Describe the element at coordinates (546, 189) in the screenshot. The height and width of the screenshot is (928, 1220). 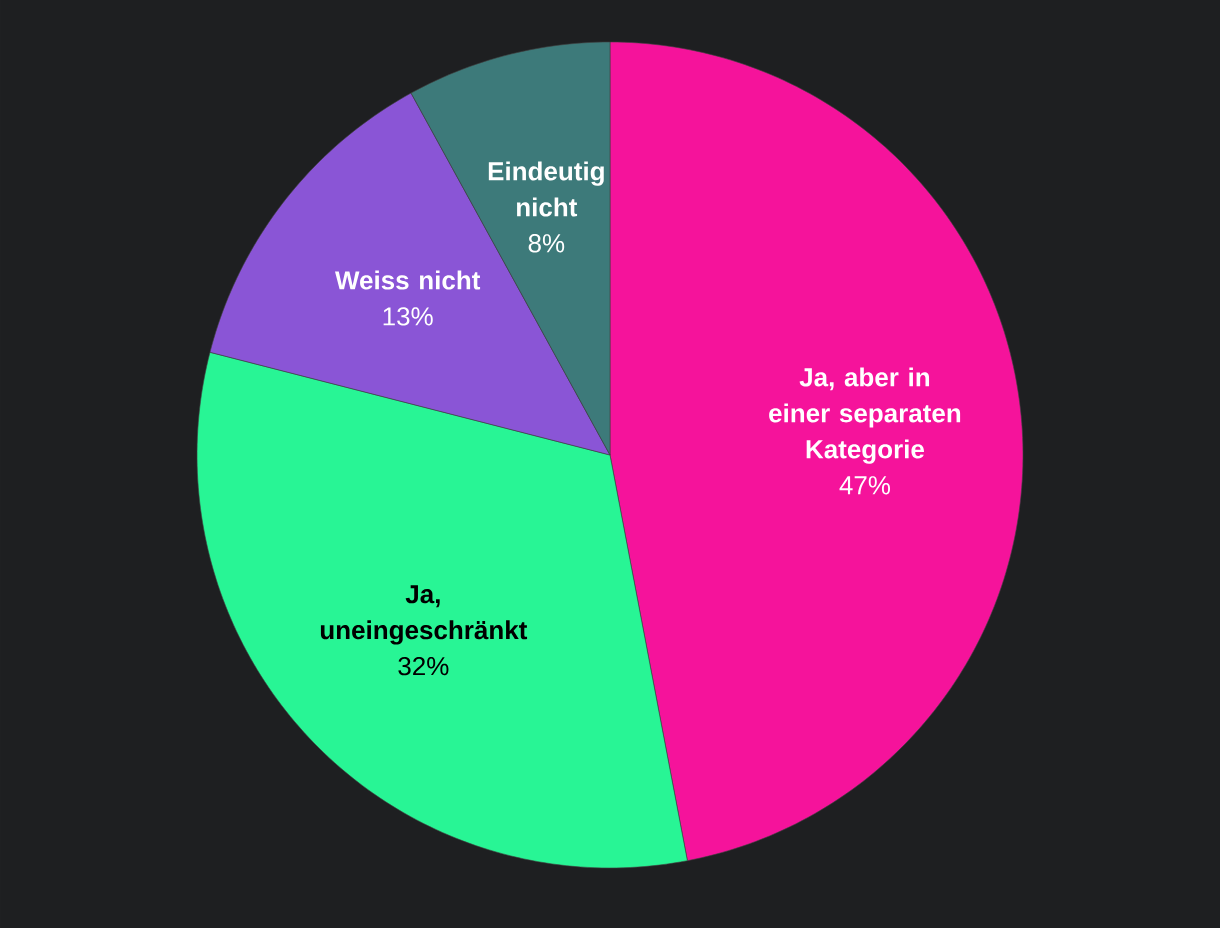
I see `slice-label: Eindeutig nicht` at that location.